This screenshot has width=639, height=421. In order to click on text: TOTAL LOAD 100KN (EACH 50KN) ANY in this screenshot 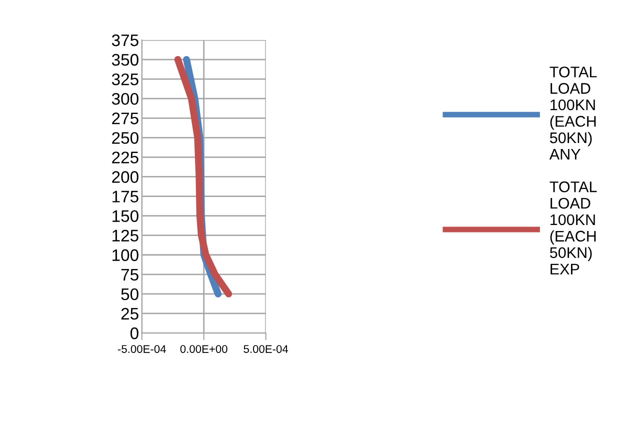, I will do `click(573, 113)`.